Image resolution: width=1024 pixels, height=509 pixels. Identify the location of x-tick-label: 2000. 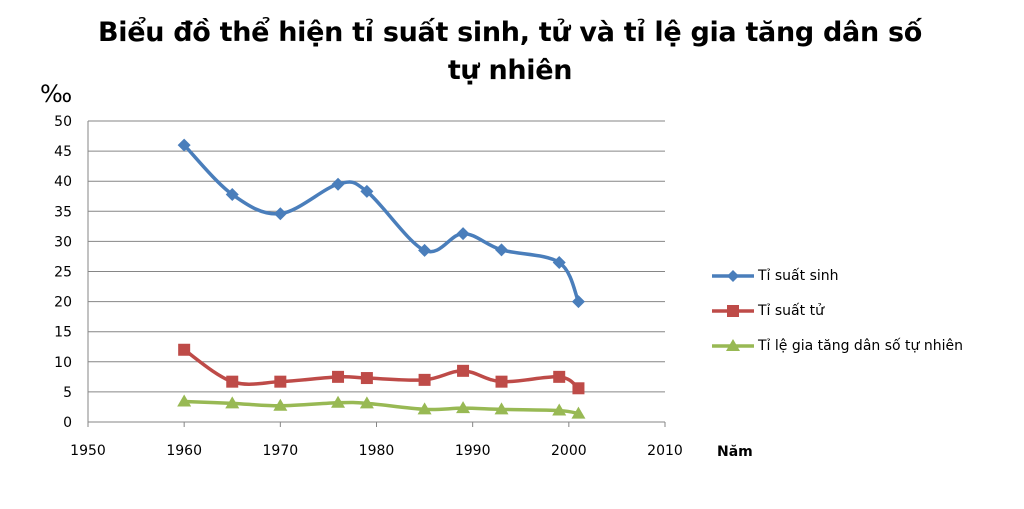
(569, 451).